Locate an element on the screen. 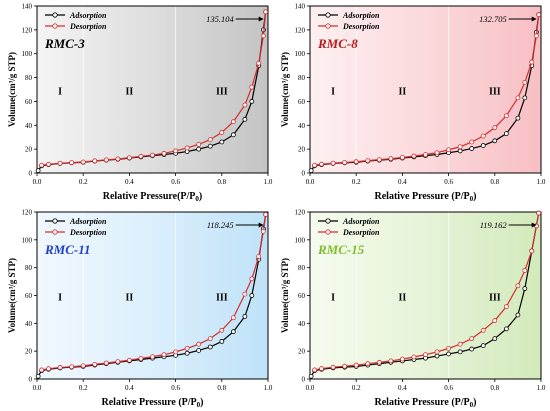  legend-marker-adsorption is located at coordinates (328, 221).